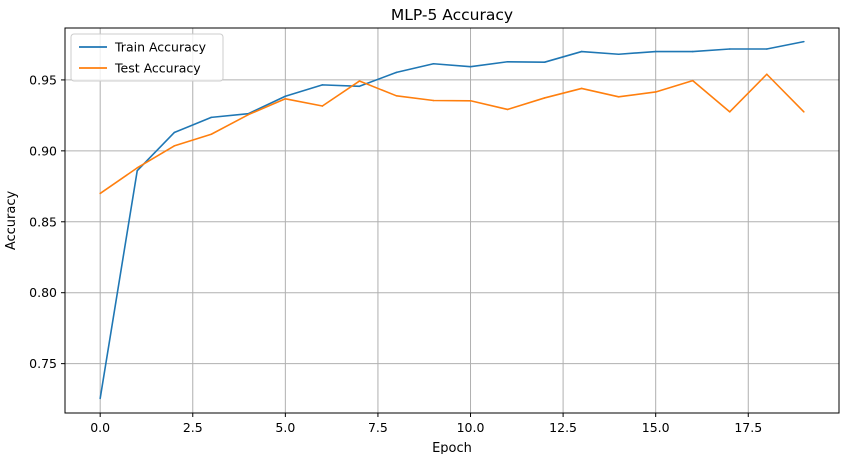  Describe the element at coordinates (452, 447) in the screenshot. I see `x-axis-title: Epoch` at that location.